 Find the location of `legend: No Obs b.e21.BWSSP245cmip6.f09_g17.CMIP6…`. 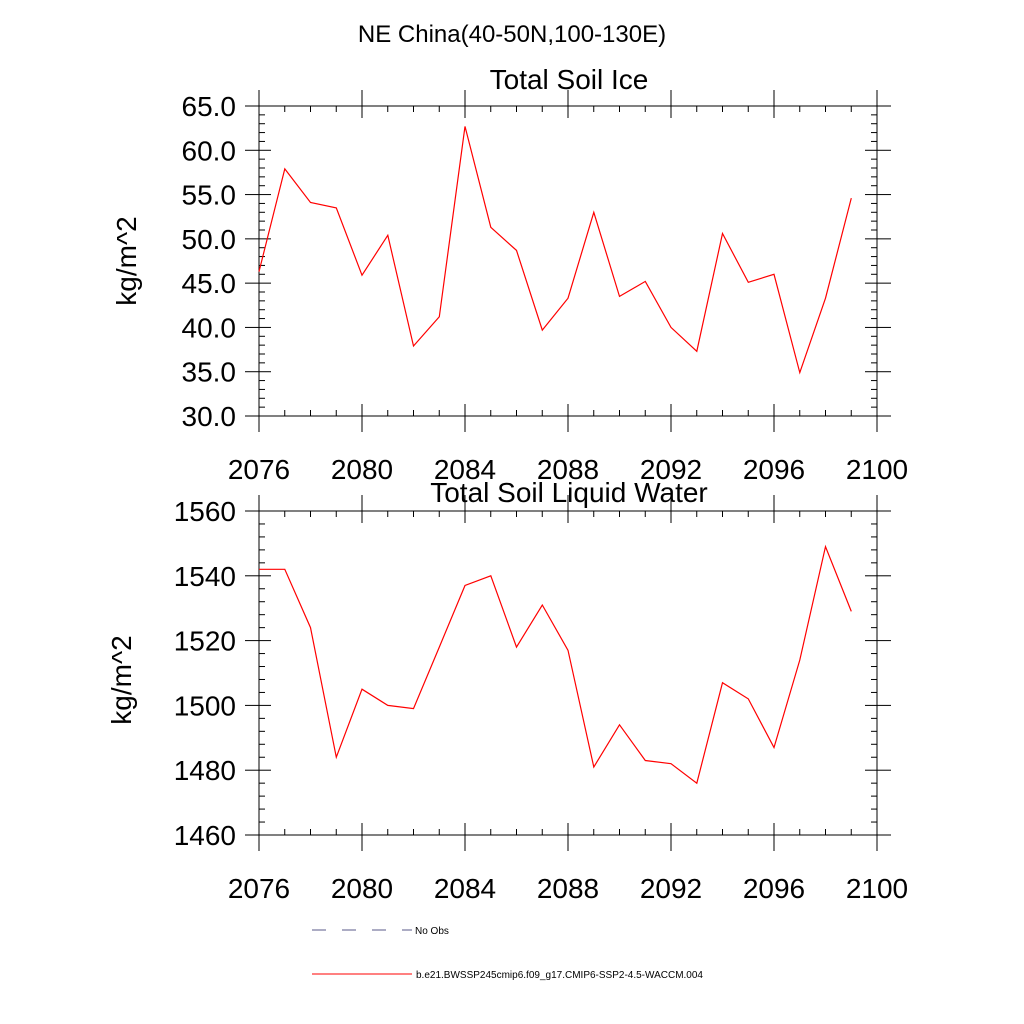

legend: No Obs b.e21.BWSSP245cmip6.f09_g17.CMIP6… is located at coordinates (507, 953).